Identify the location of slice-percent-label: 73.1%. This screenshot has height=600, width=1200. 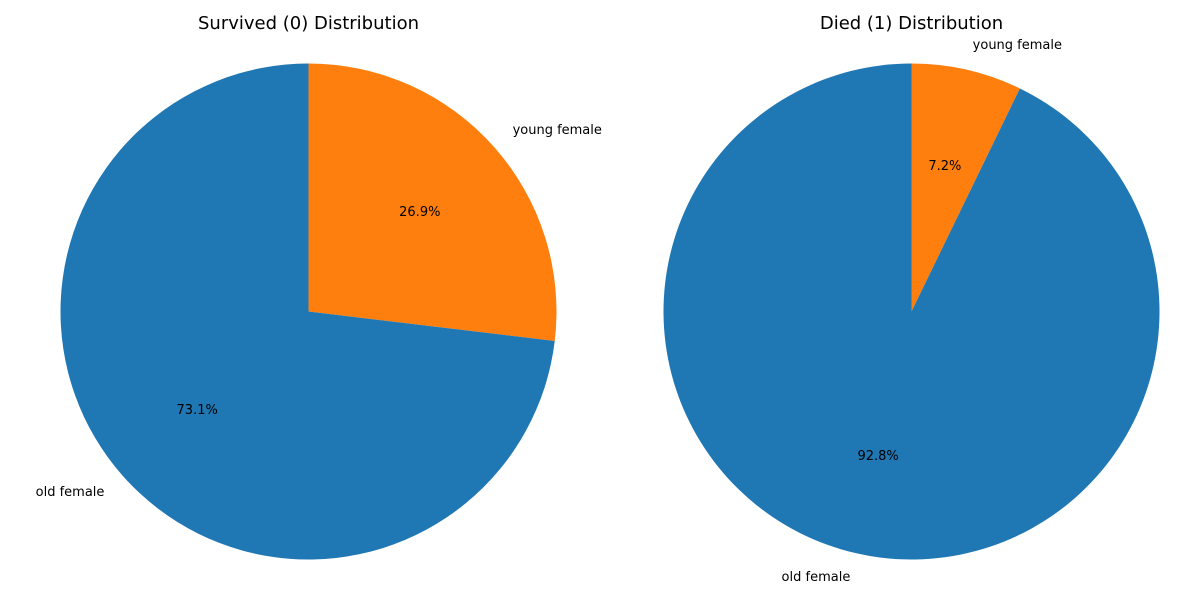
(197, 410).